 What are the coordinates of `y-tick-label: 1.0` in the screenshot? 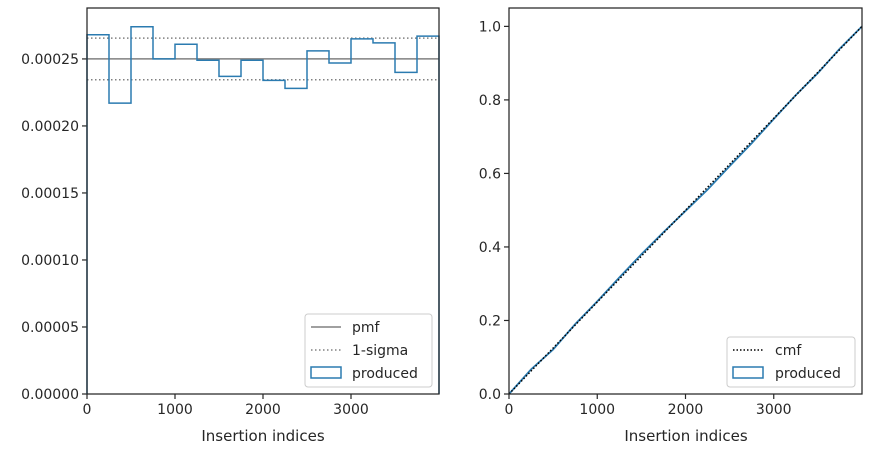 It's located at (490, 27).